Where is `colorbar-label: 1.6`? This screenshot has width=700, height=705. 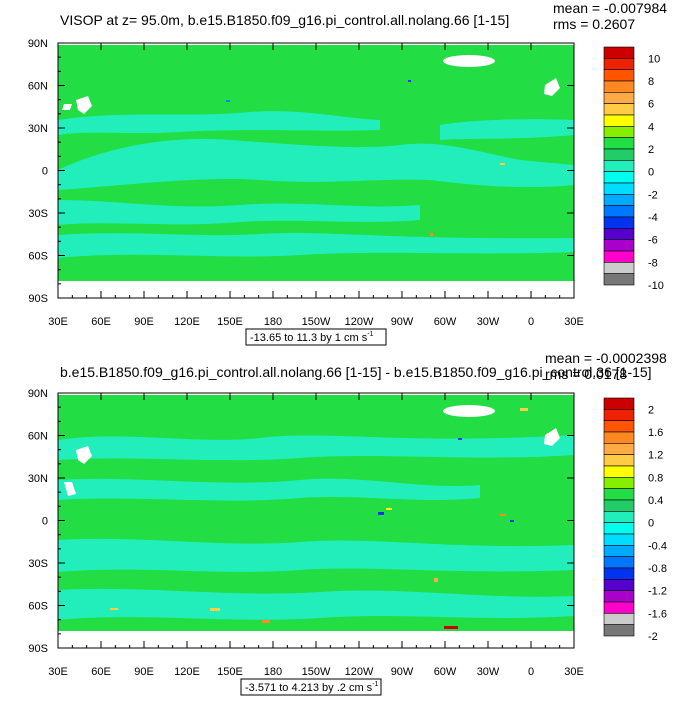
colorbar-label: 1.6 is located at coordinates (655, 433).